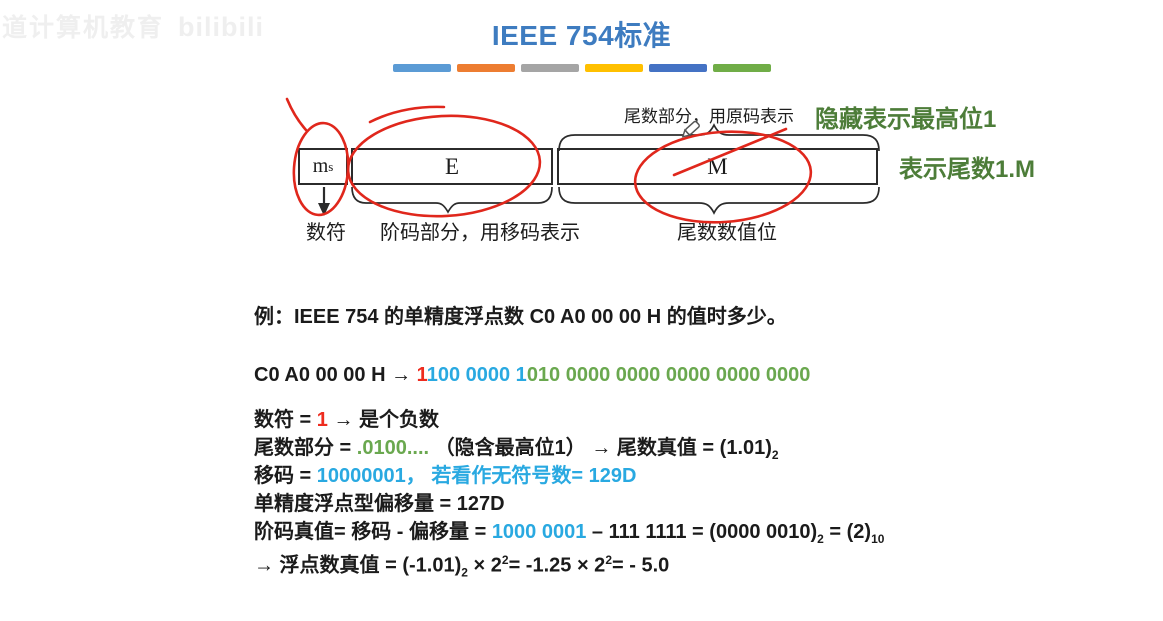  I want to click on accent-bars, so click(581, 68).